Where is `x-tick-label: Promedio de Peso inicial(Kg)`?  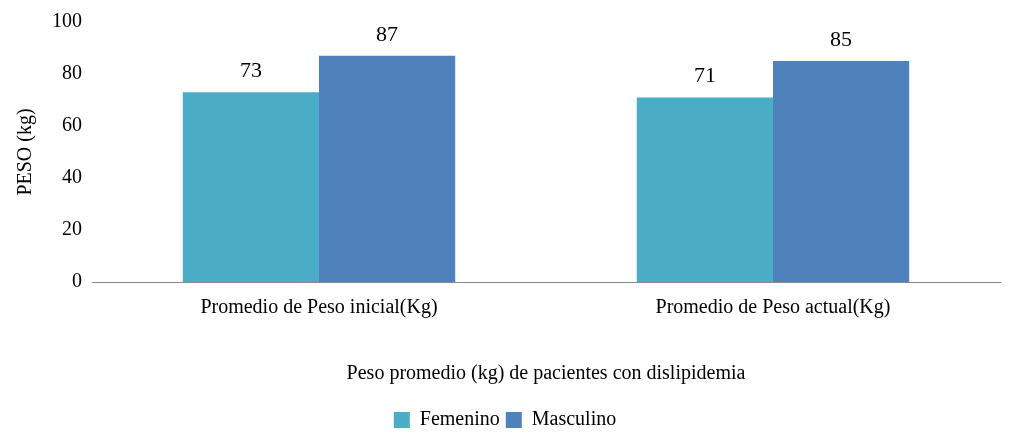 x-tick-label: Promedio de Peso inicial(Kg) is located at coordinates (319, 307).